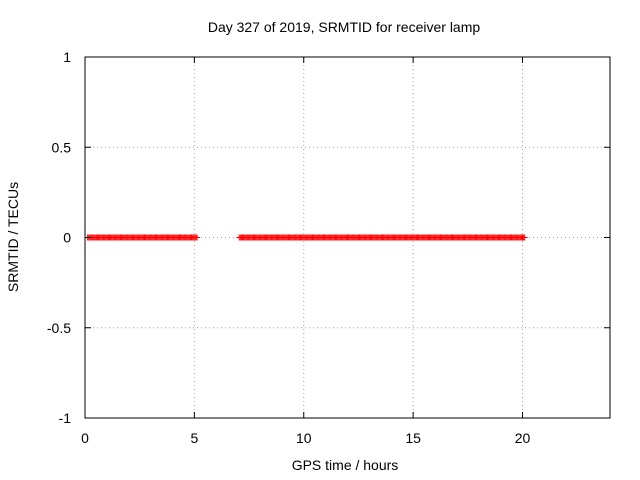 This screenshot has width=640, height=480. Describe the element at coordinates (65, 418) in the screenshot. I see `y-tick-label: -1` at that location.